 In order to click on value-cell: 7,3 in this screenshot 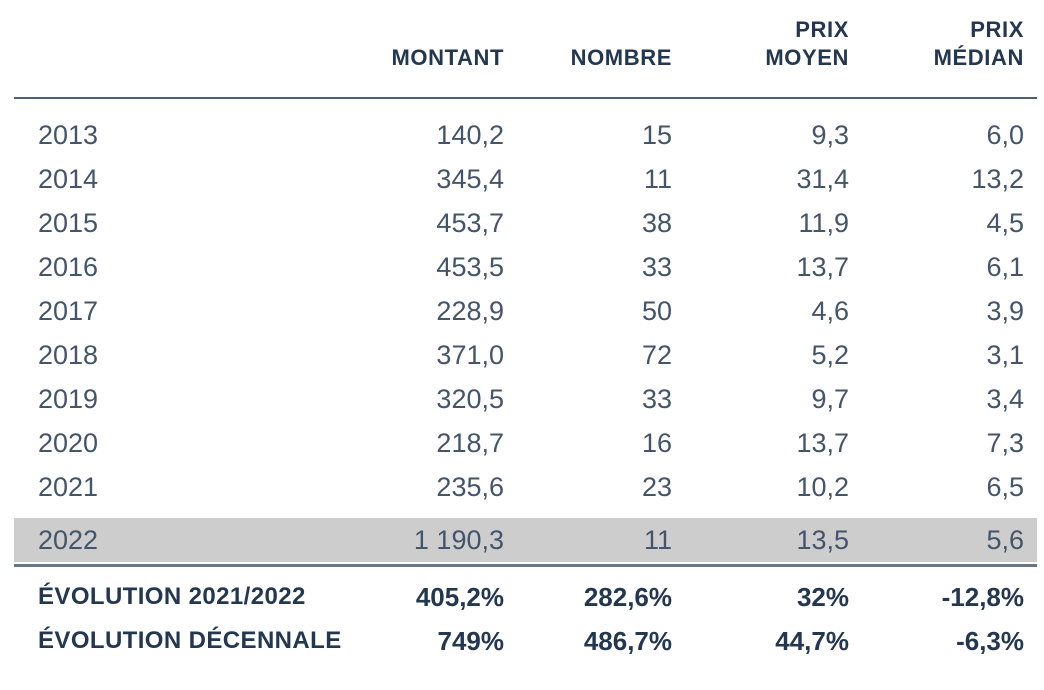, I will do `click(1005, 442)`.